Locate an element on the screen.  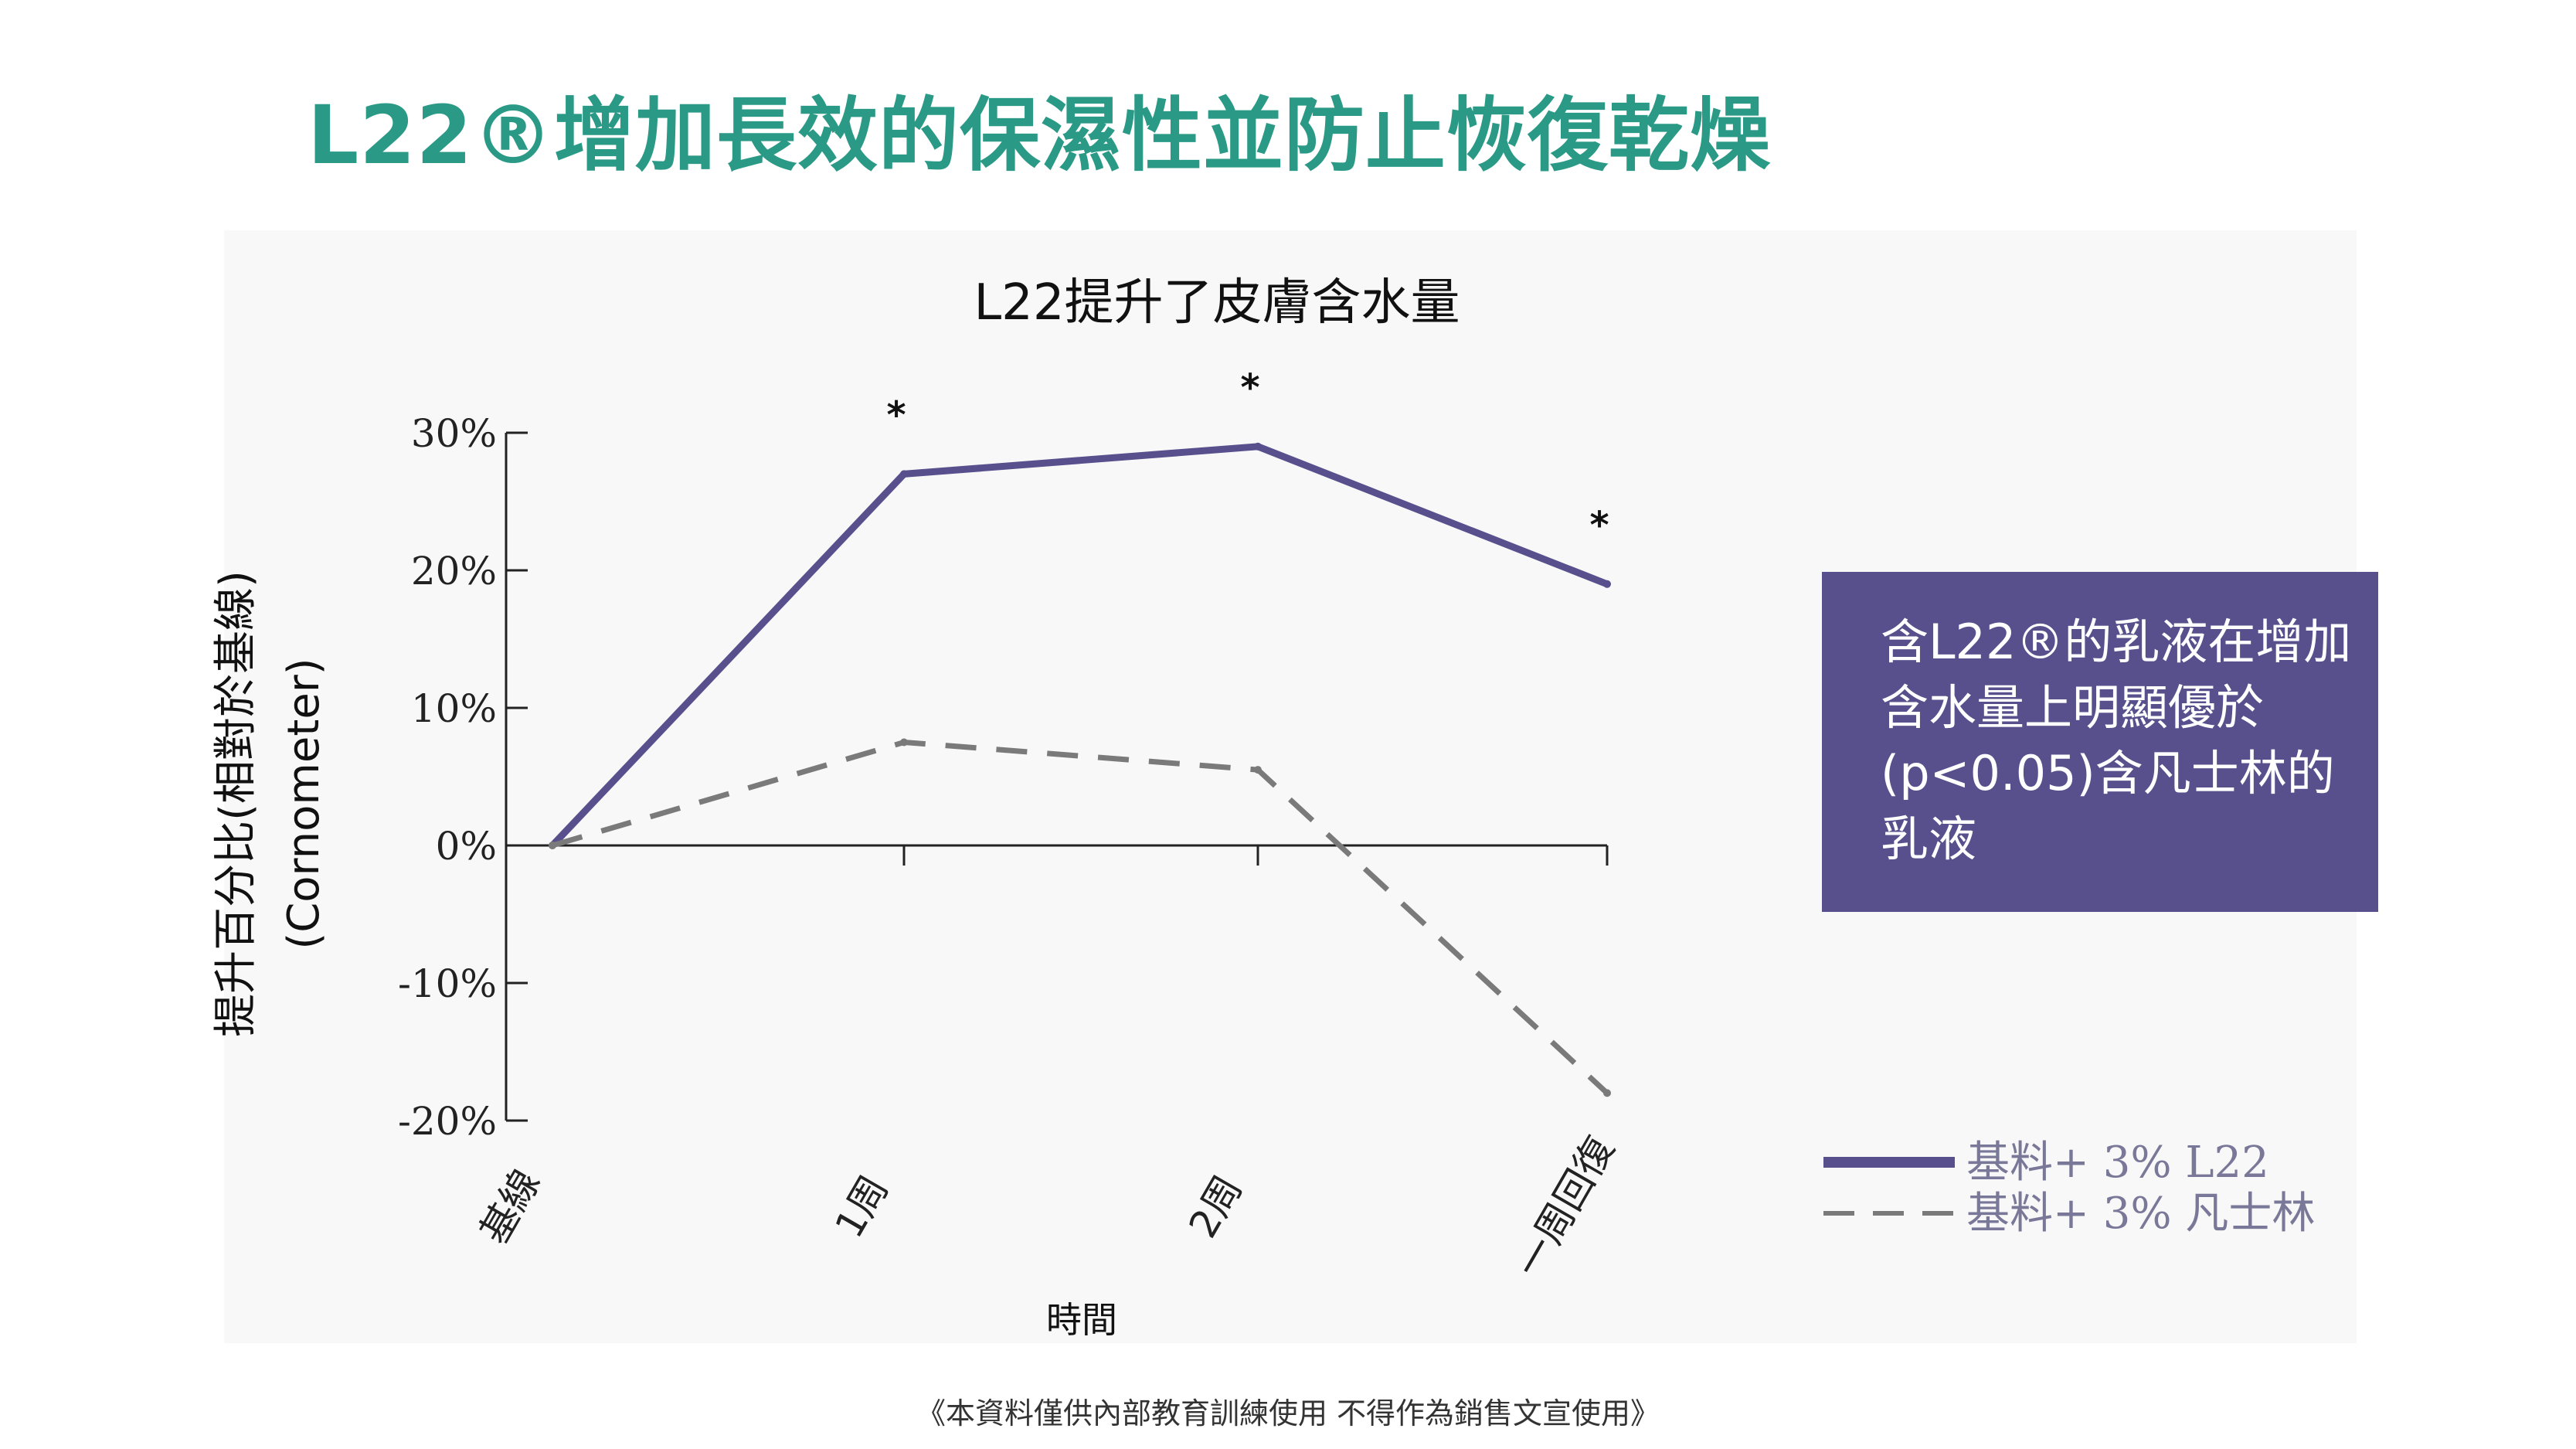
x-tick-label: 2周 is located at coordinates (1216, 1207).